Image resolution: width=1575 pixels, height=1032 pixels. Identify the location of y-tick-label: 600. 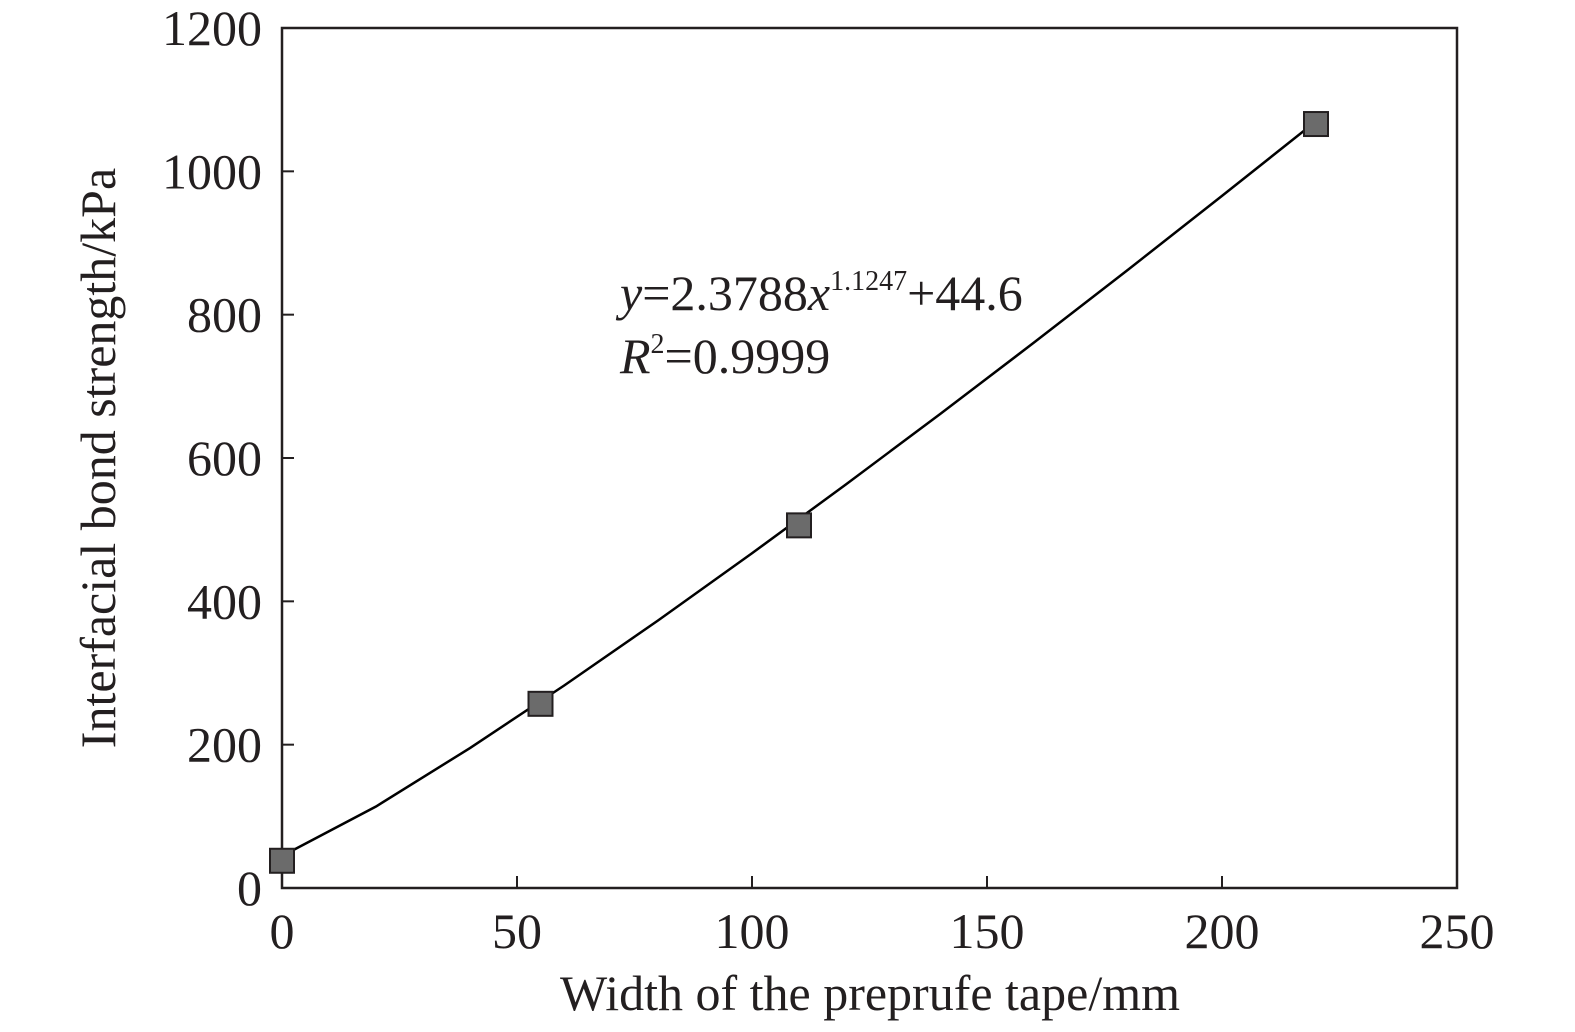
(224, 458).